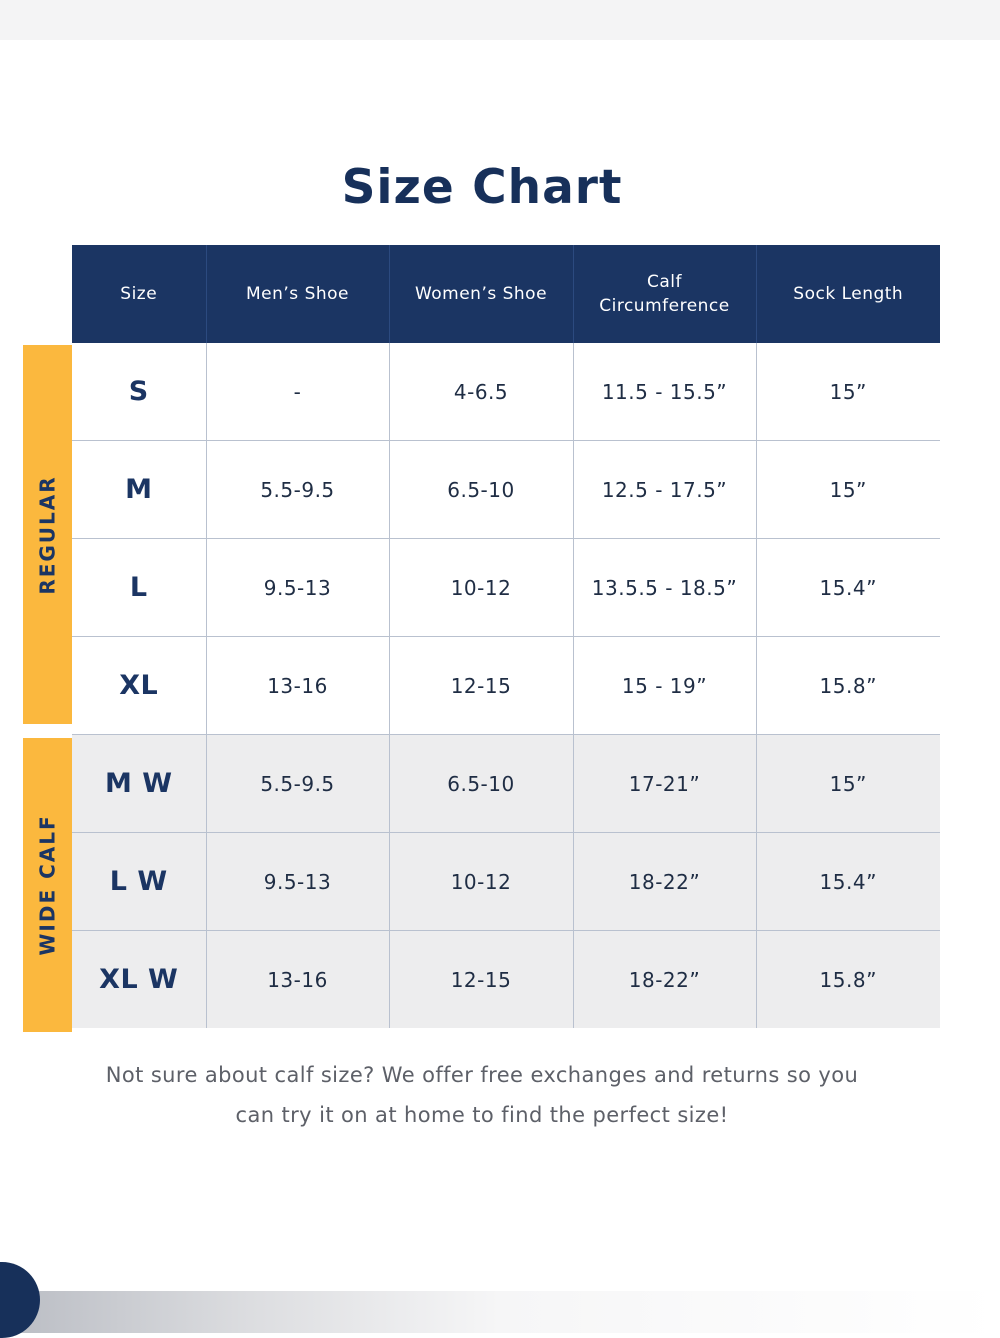 The image size is (1000, 1338). Describe the element at coordinates (139, 881) in the screenshot. I see `cell-size: L W` at that location.